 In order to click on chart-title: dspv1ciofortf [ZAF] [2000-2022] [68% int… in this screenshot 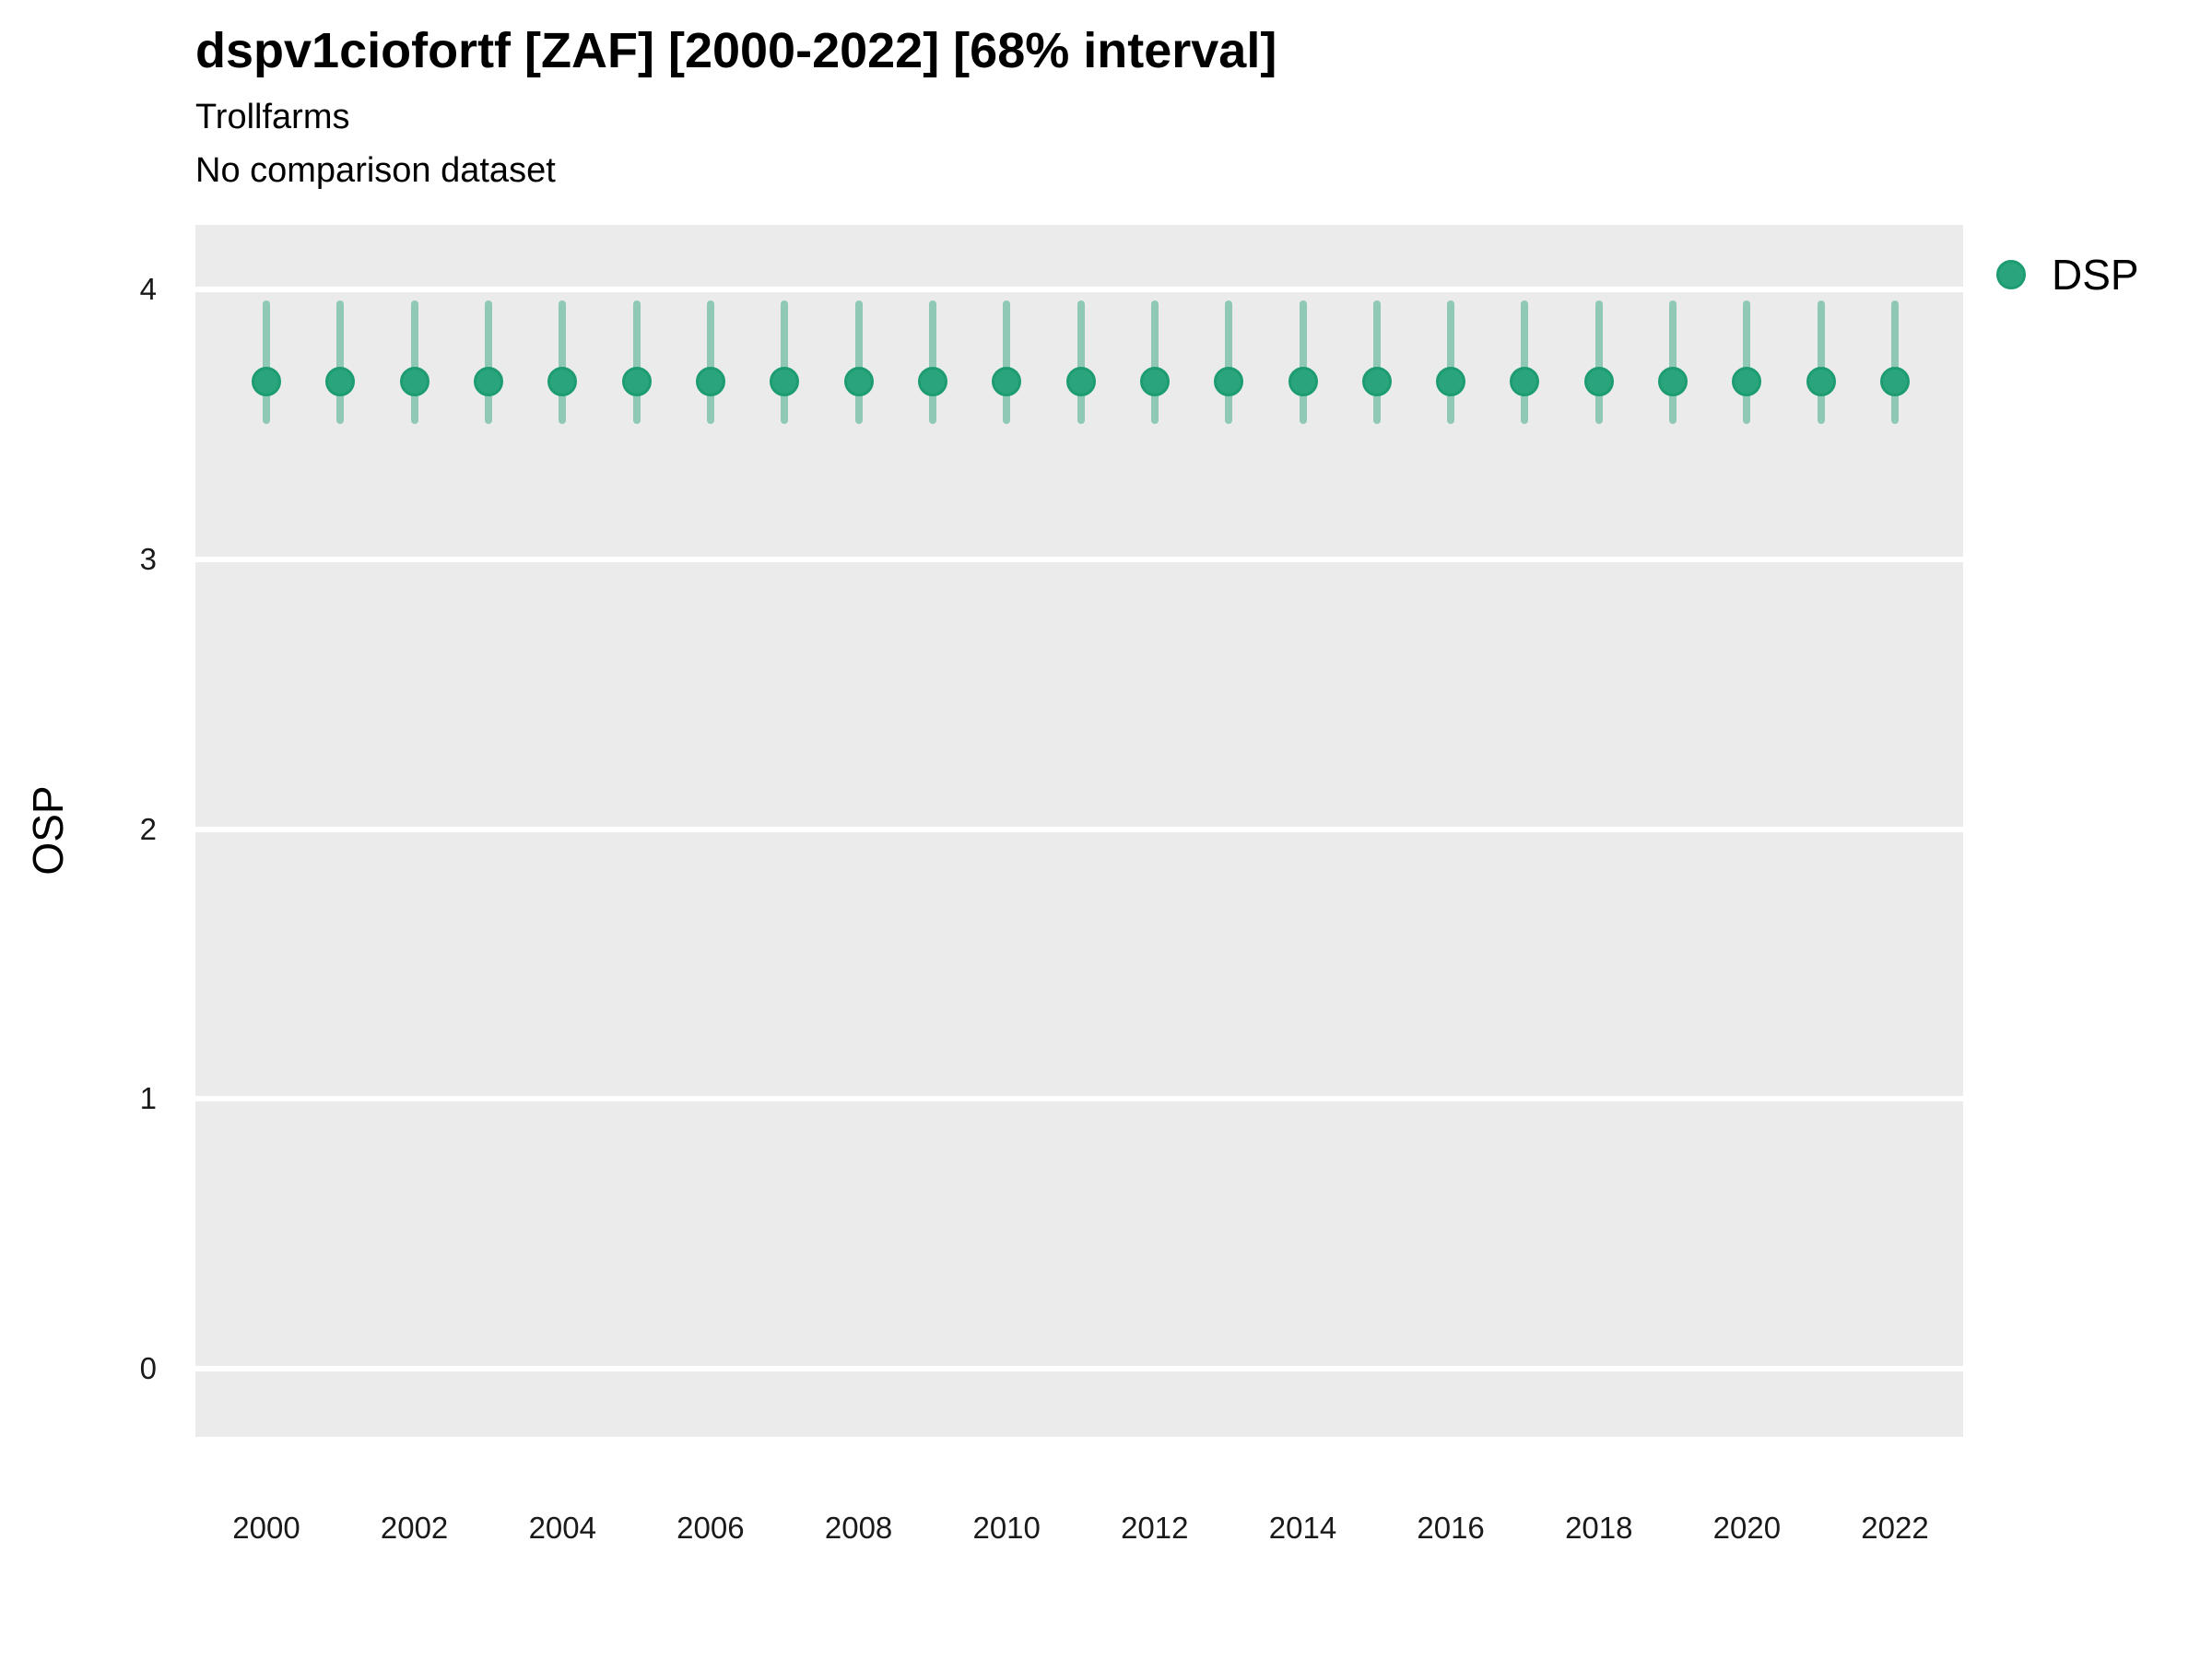, I will do `click(736, 50)`.